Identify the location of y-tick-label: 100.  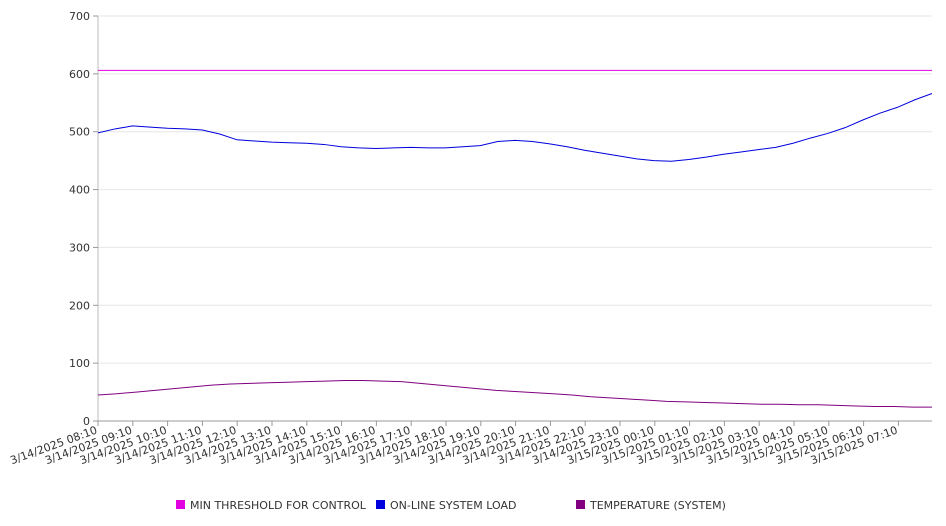
(79, 363).